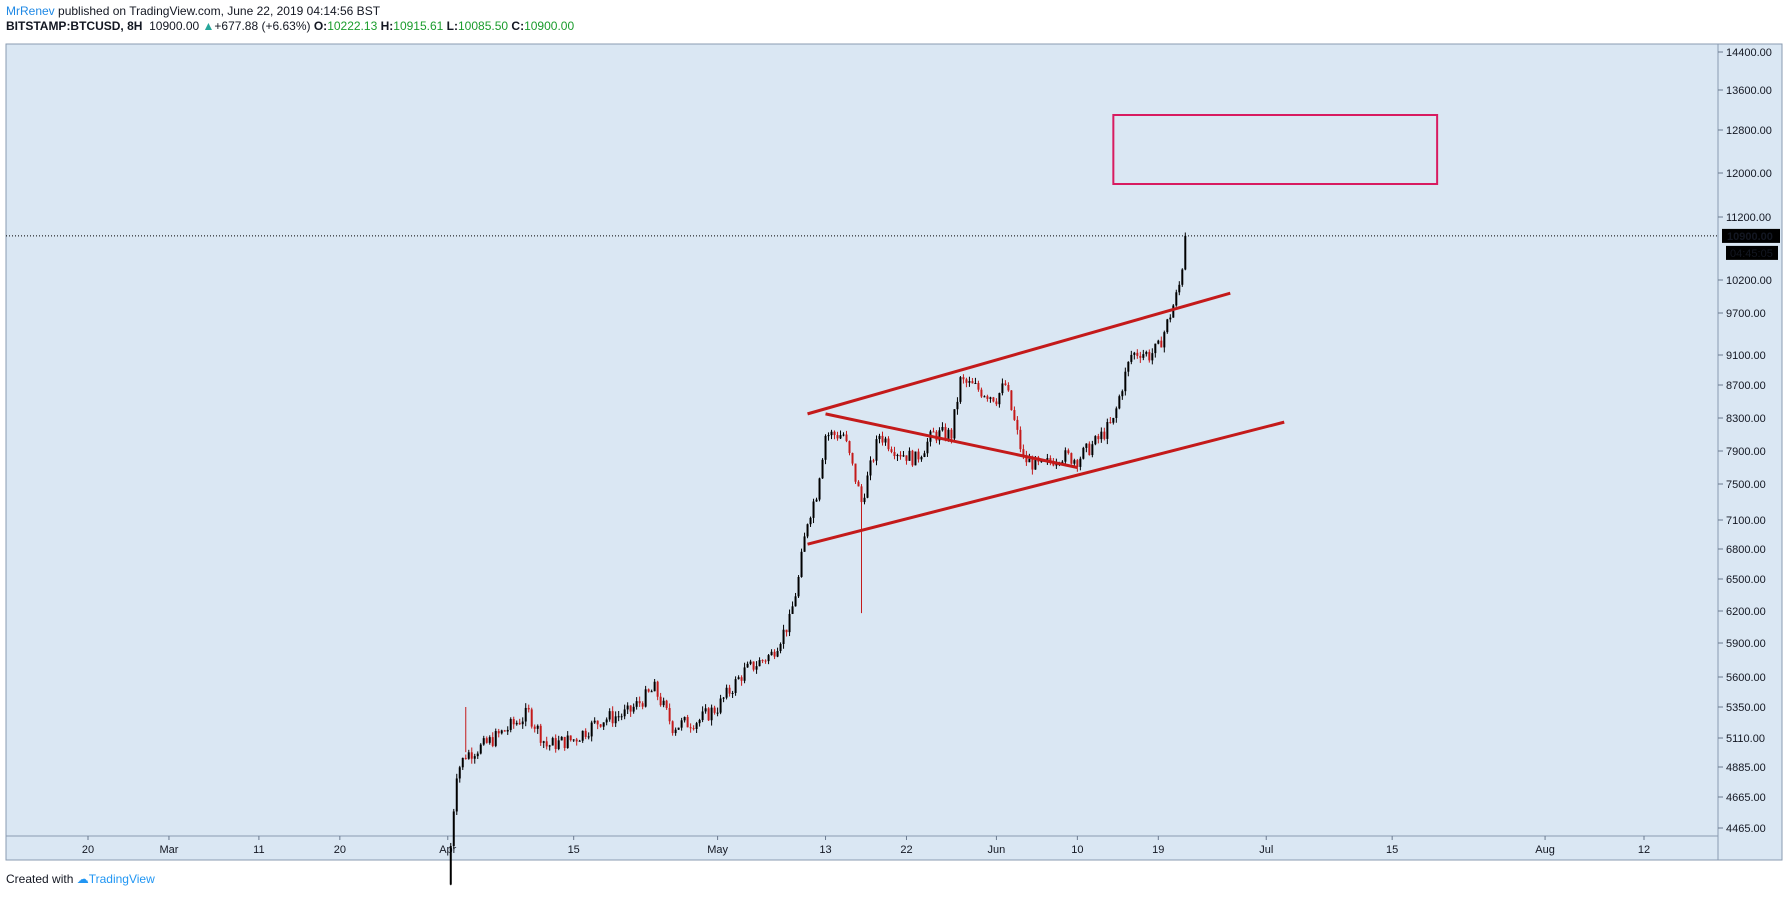 The height and width of the screenshot is (899, 1788). I want to click on up-arrow-icon: ▲, so click(208, 26).